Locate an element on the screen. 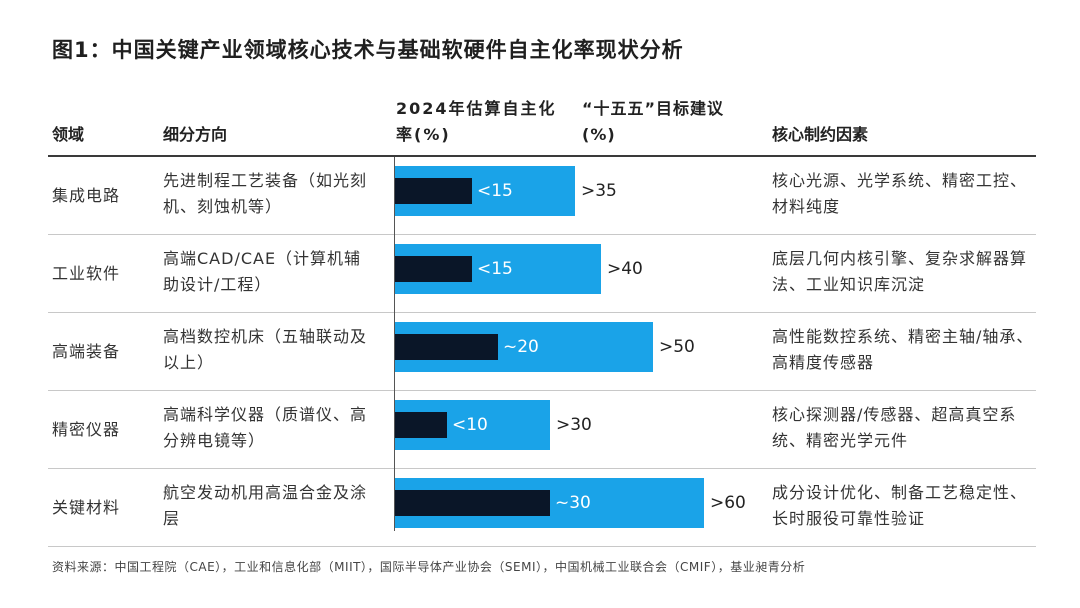 This screenshot has height=608, width=1080. target-value-label: >50 is located at coordinates (677, 347).